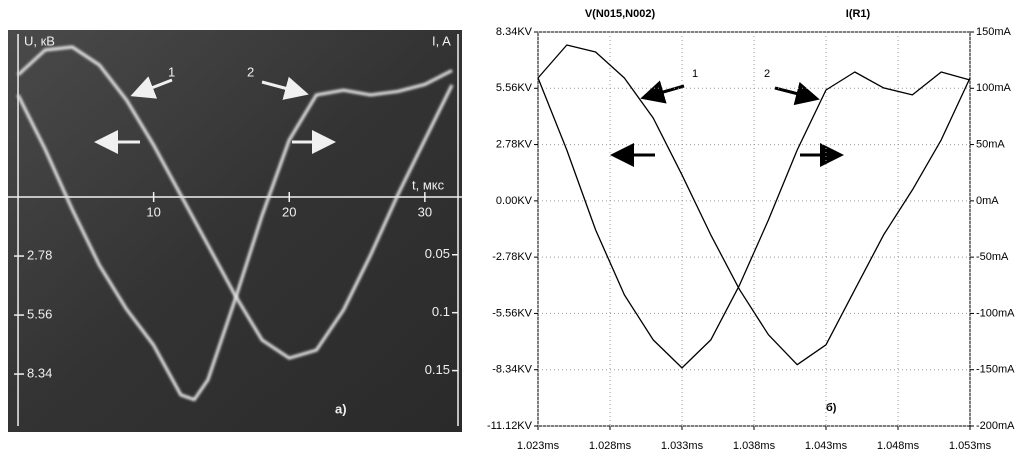 Image resolution: width=1034 pixels, height=461 pixels. Describe the element at coordinates (39, 40) in the screenshot. I see `y-axis-label: U, кВ` at that location.